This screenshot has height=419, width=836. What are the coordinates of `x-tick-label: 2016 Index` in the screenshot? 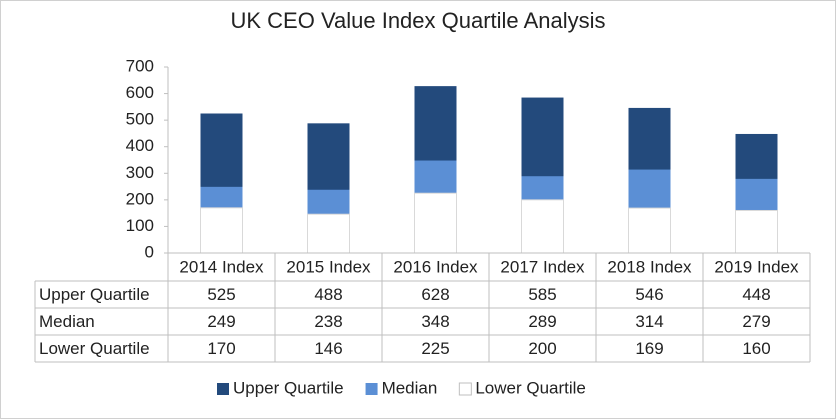 It's located at (435, 266).